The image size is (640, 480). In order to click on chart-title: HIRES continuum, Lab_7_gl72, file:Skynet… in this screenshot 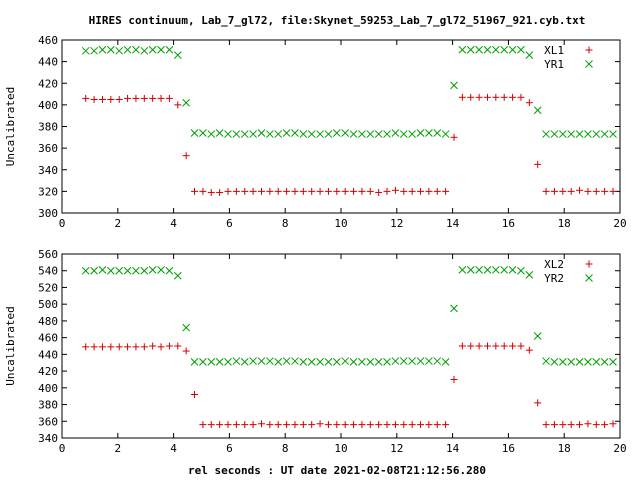, I will do `click(337, 20)`.